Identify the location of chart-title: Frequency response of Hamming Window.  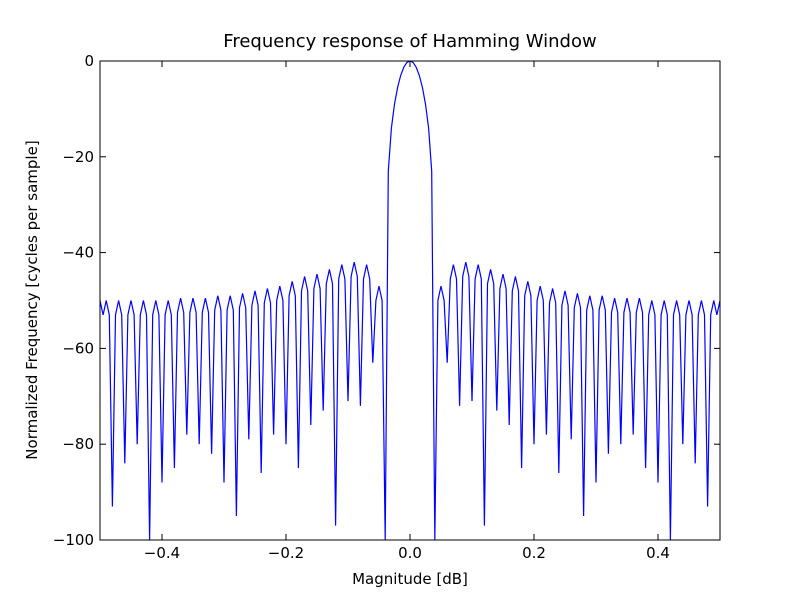
(409, 41).